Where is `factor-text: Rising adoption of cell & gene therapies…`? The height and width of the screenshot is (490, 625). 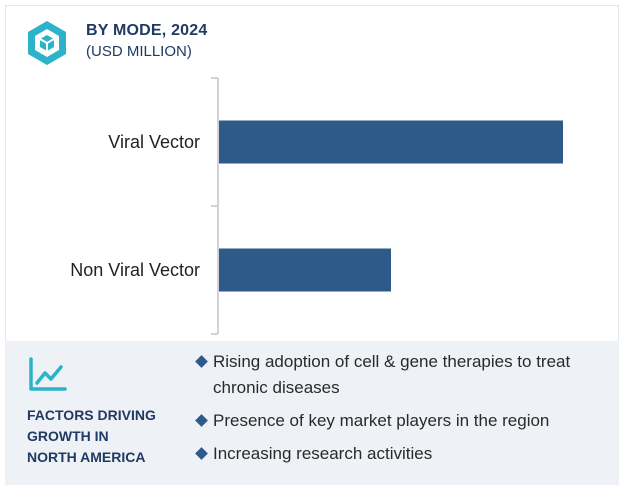 factor-text: Rising adoption of cell & gene therapies… is located at coordinates (392, 374).